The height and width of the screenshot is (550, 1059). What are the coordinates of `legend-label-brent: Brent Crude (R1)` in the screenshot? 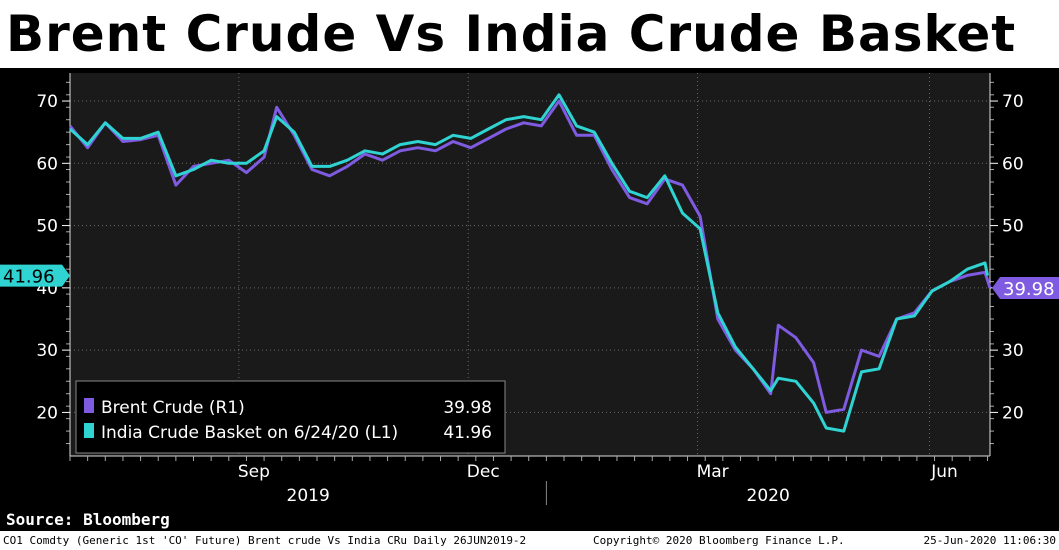 It's located at (173, 408).